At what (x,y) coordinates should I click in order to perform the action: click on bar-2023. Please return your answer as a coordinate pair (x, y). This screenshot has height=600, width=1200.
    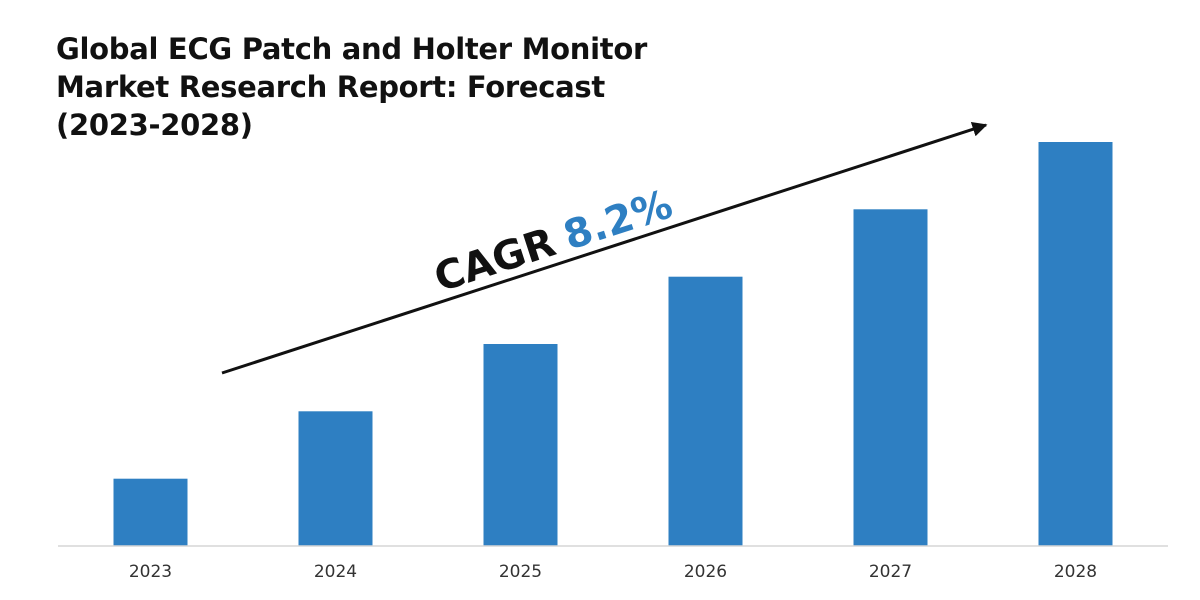
    Looking at the image, I should click on (150, 512).